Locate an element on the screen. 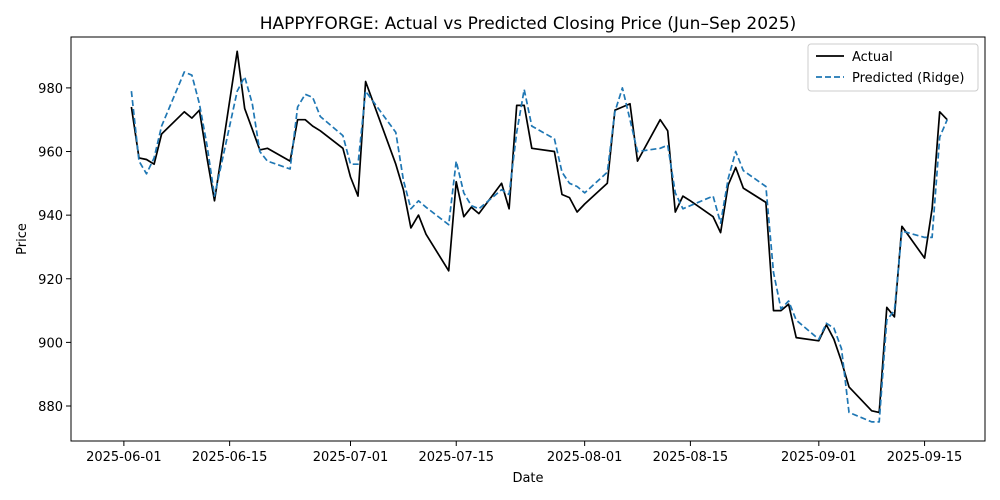  x-tick-label: 2025-07-01 is located at coordinates (351, 457).